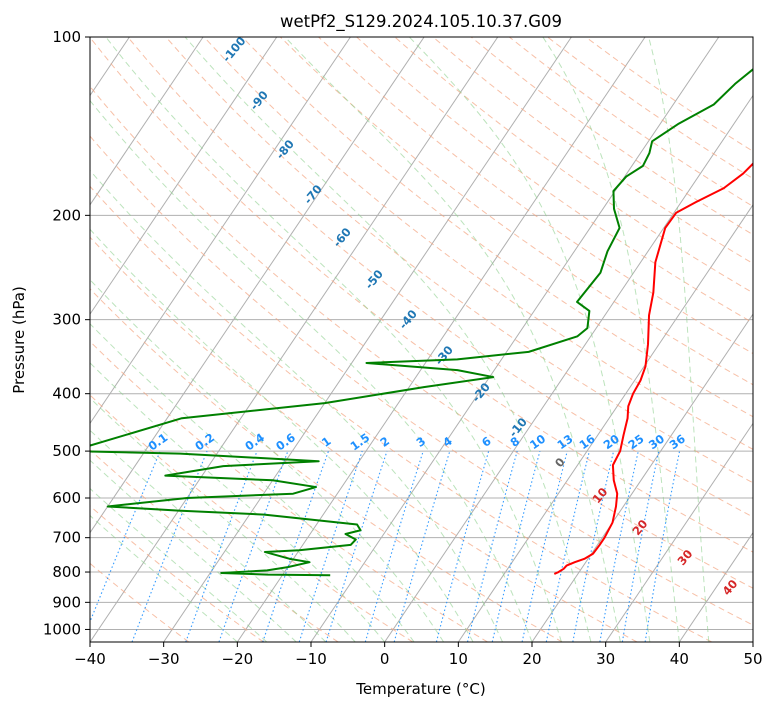 The image size is (775, 708). What do you see at coordinates (458, 659) in the screenshot?
I see `x-tick-label: 10` at bounding box center [458, 659].